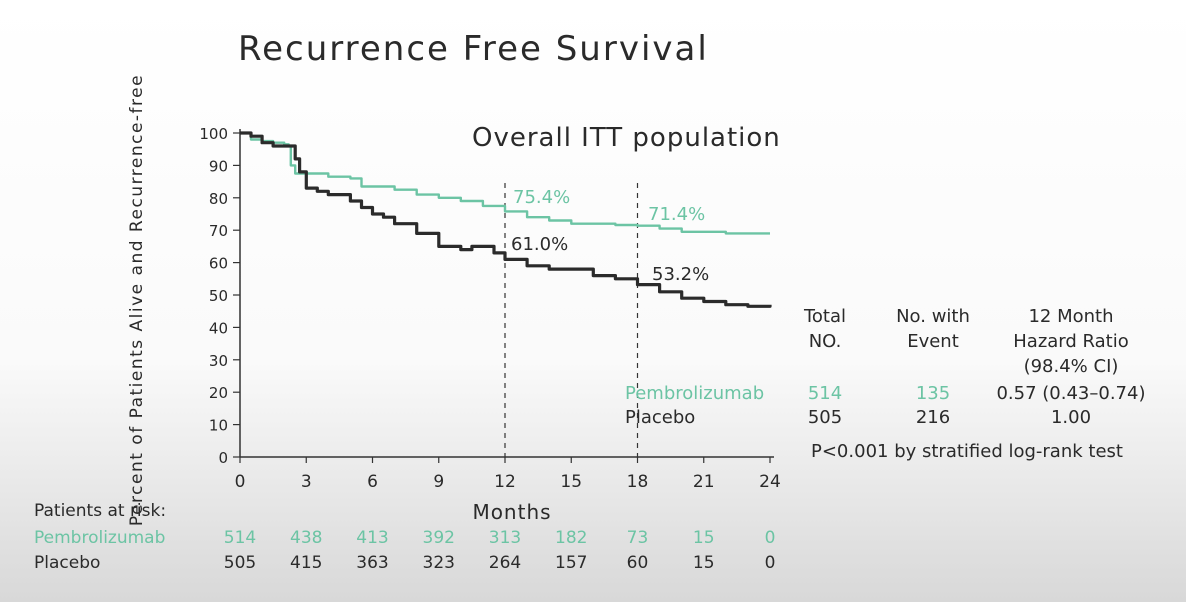 Image resolution: width=1186 pixels, height=606 pixels. What do you see at coordinates (100, 511) in the screenshot?
I see `risk-table-label: Patients at risk:` at bounding box center [100, 511].